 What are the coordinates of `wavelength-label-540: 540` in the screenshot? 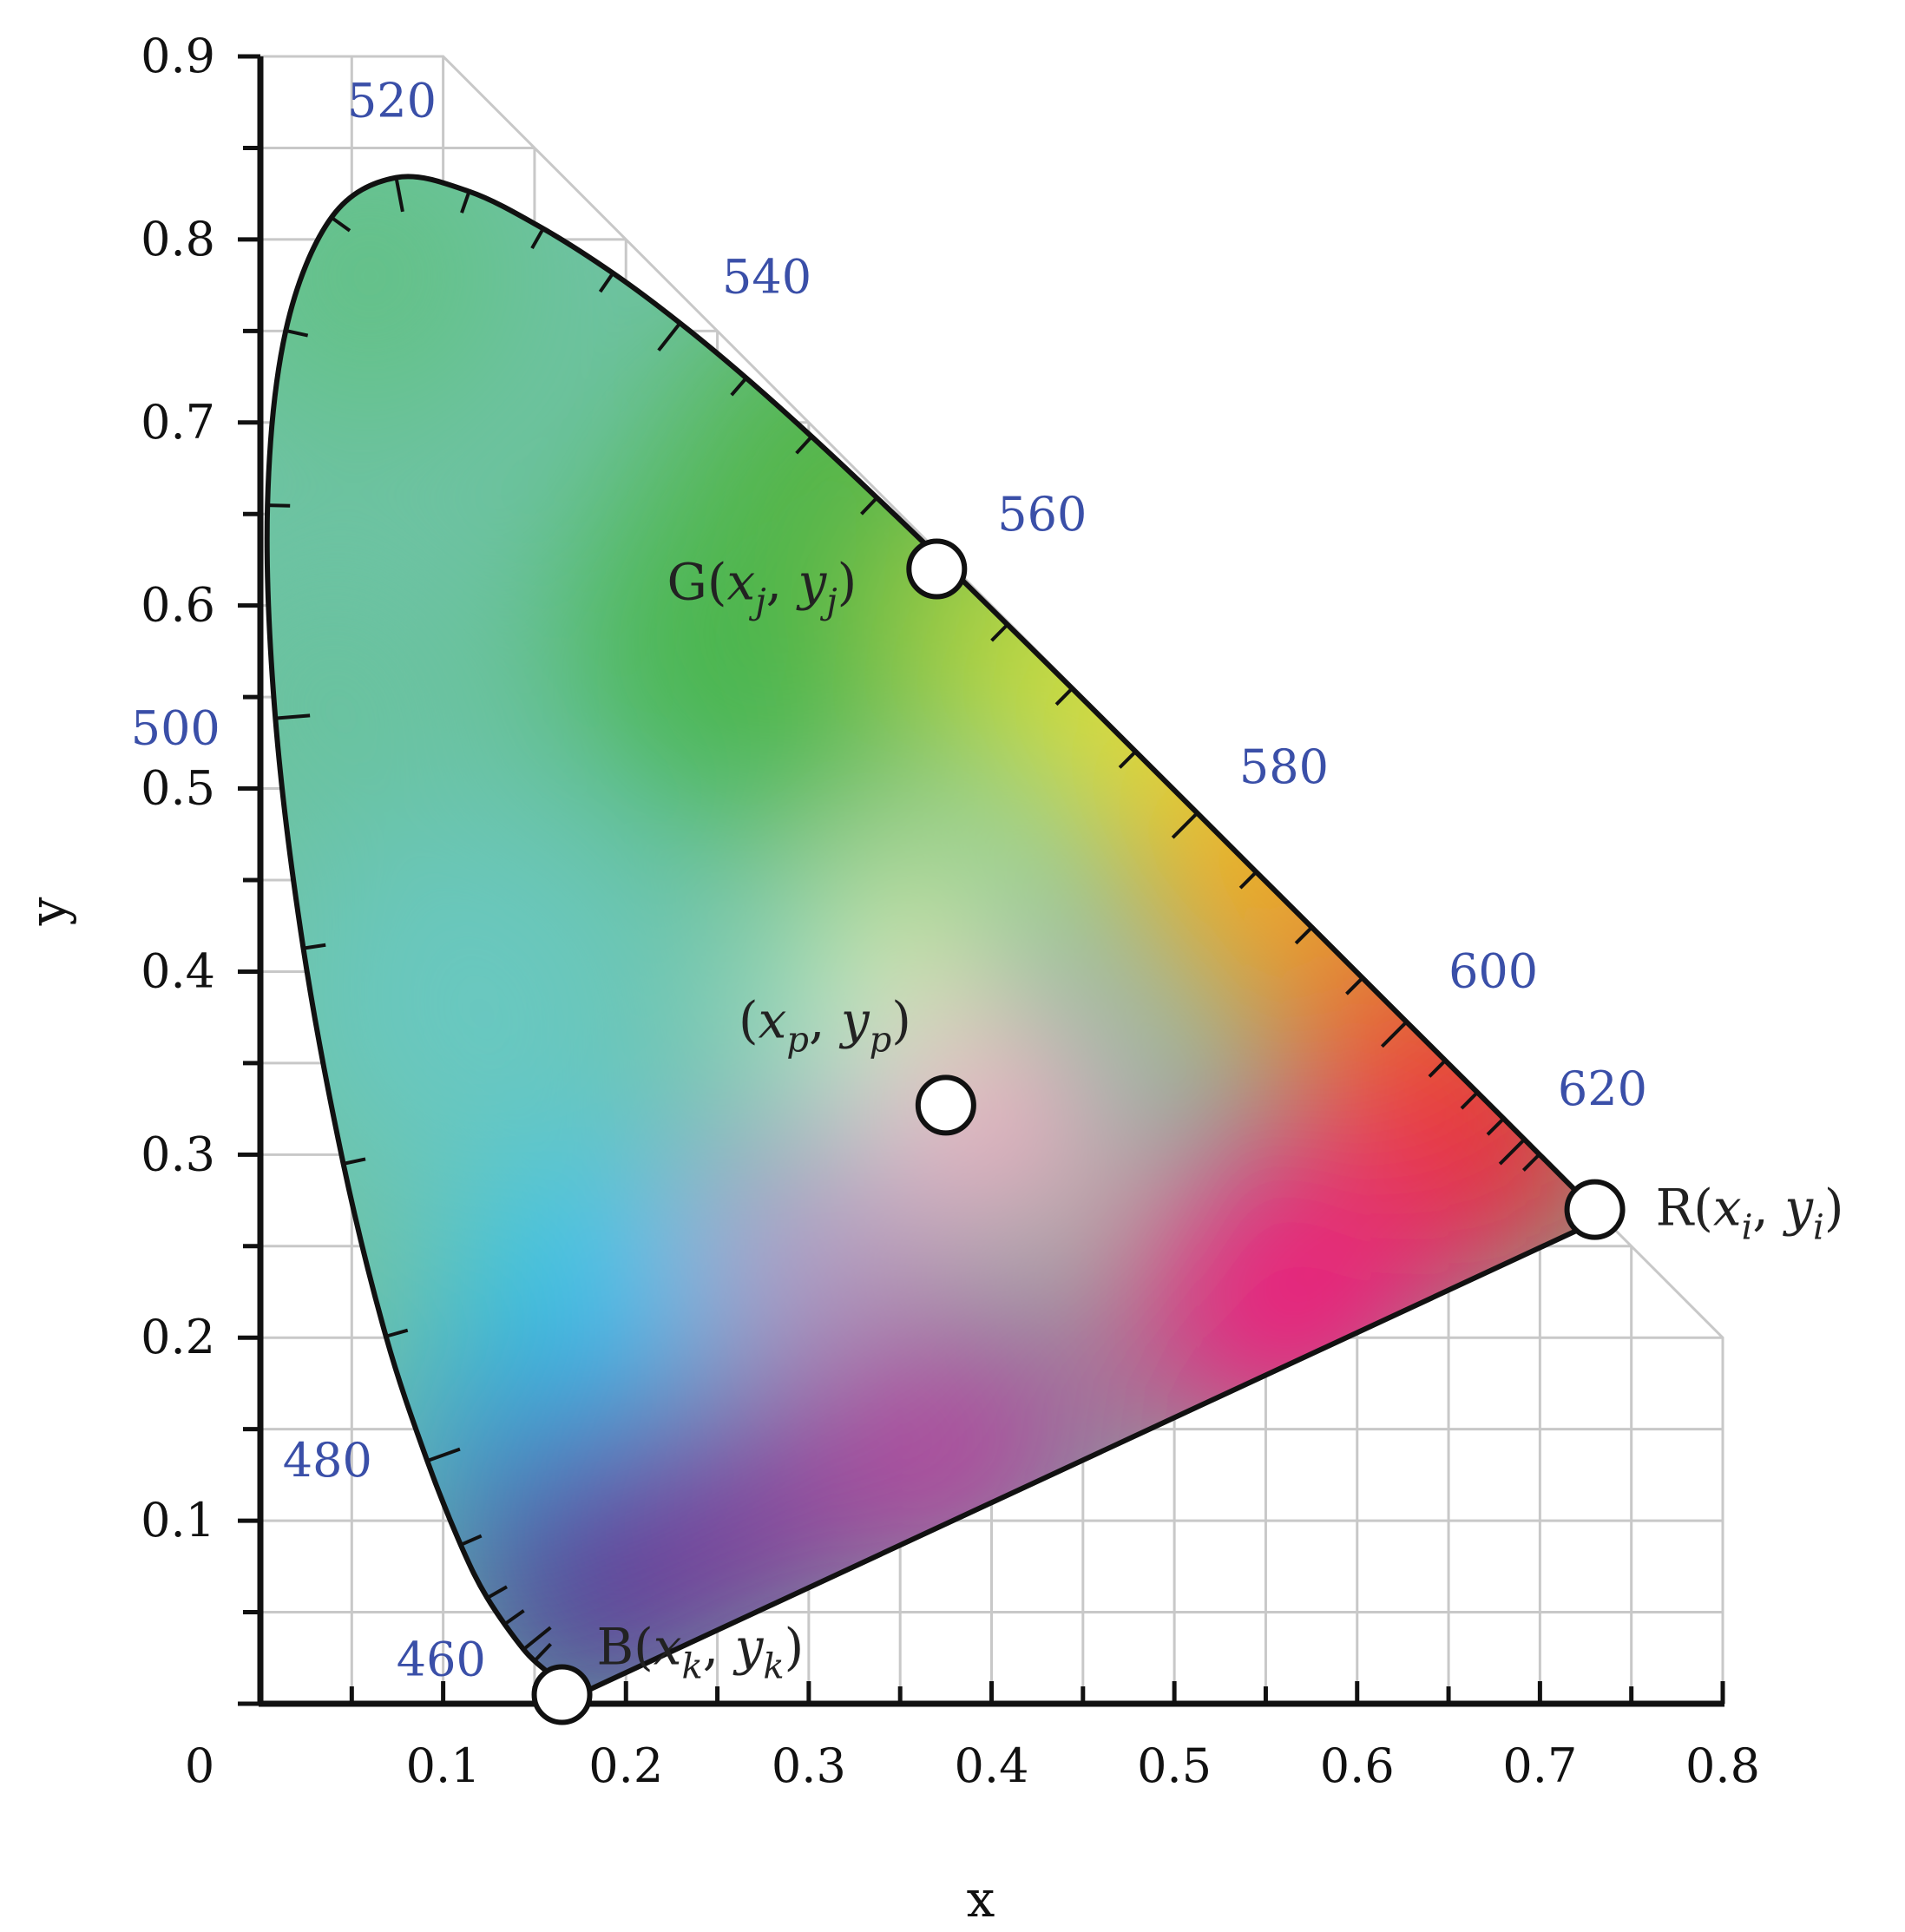 It's located at (767, 276).